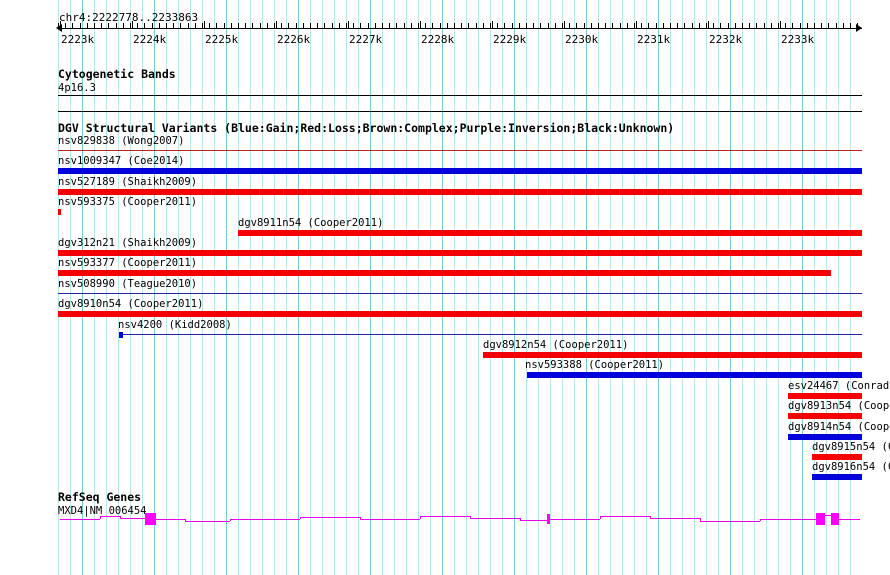 The image size is (890, 575). Describe the element at coordinates (128, 263) in the screenshot. I see `variant-label: nsv593377 (Cooper2011)` at that location.